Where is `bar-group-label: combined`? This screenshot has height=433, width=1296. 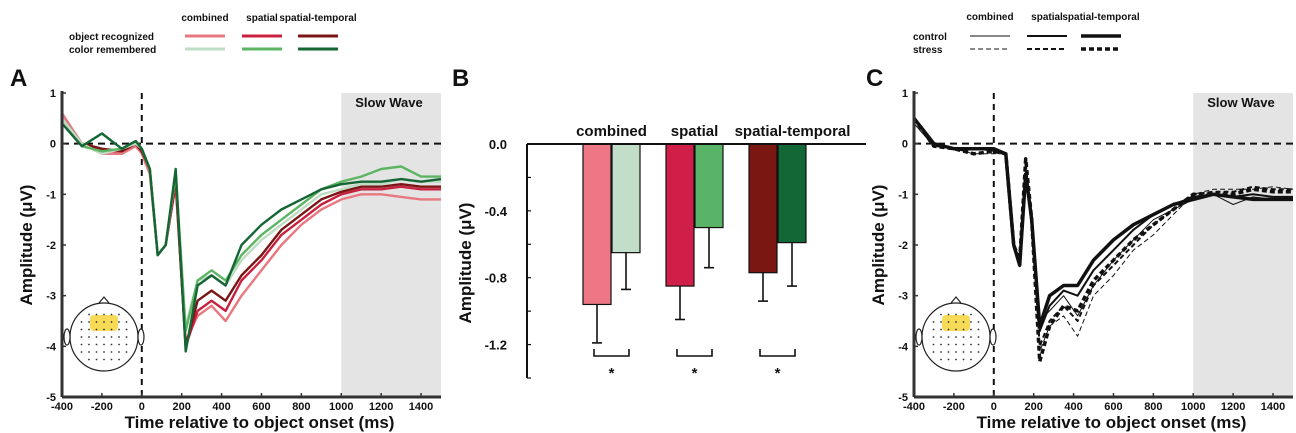
bar-group-label: combined is located at coordinates (611, 131).